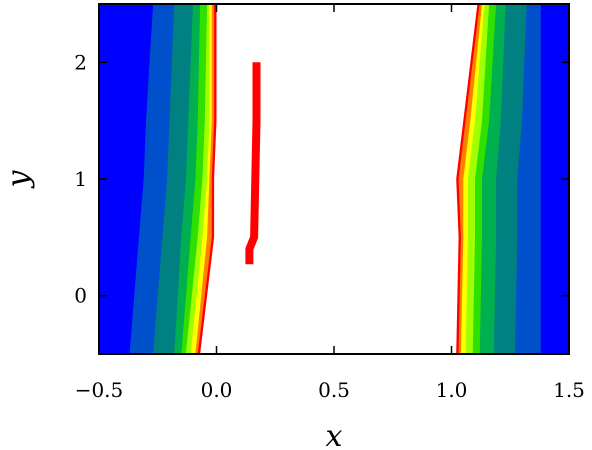 The width and height of the screenshot is (592, 450). Describe the element at coordinates (334, 390) in the screenshot. I see `x-tick-label: 0.5` at that location.